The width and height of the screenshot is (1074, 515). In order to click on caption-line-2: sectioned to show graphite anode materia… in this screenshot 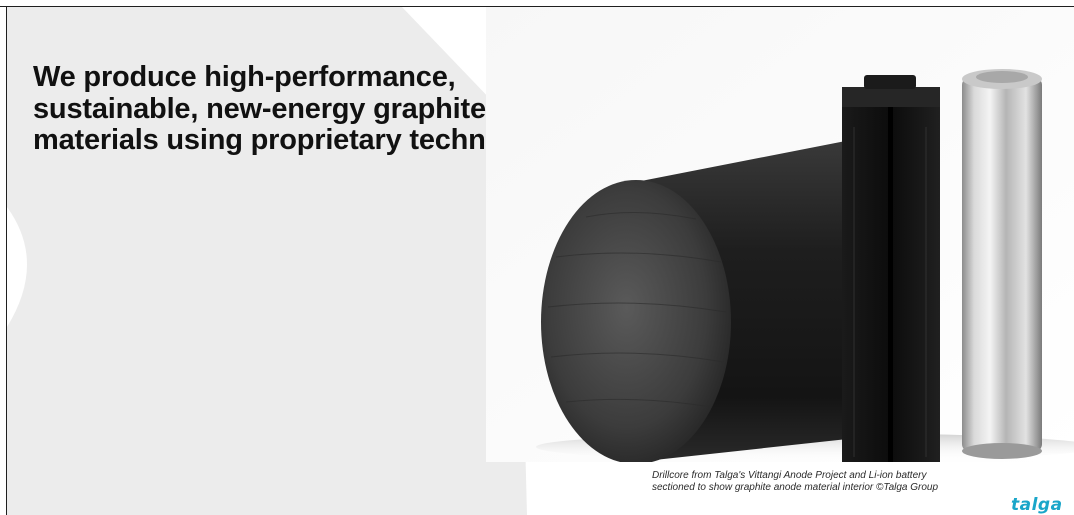, I will do `click(795, 487)`.